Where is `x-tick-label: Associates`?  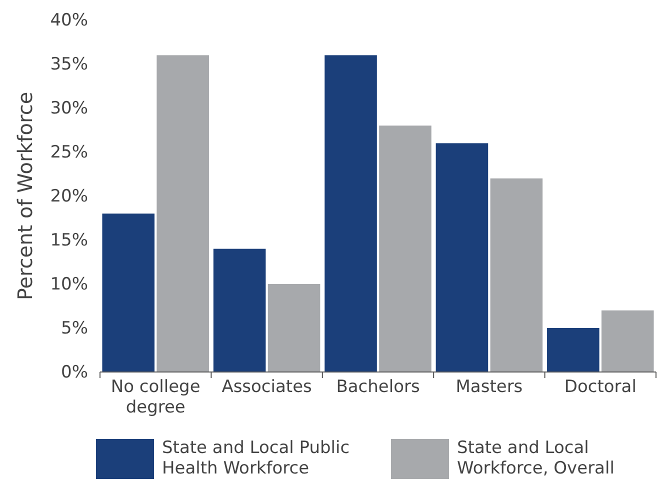
x-tick-label: Associates is located at coordinates (267, 387).